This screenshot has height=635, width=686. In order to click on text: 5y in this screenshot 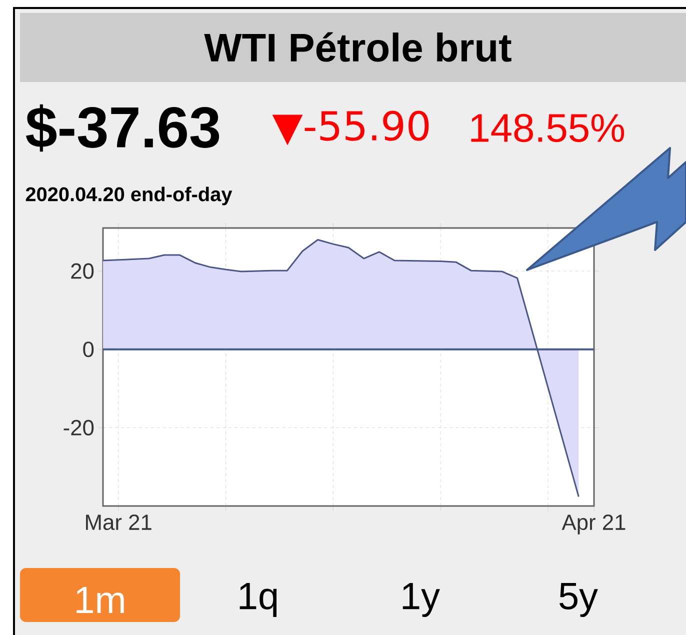, I will do `click(579, 600)`.